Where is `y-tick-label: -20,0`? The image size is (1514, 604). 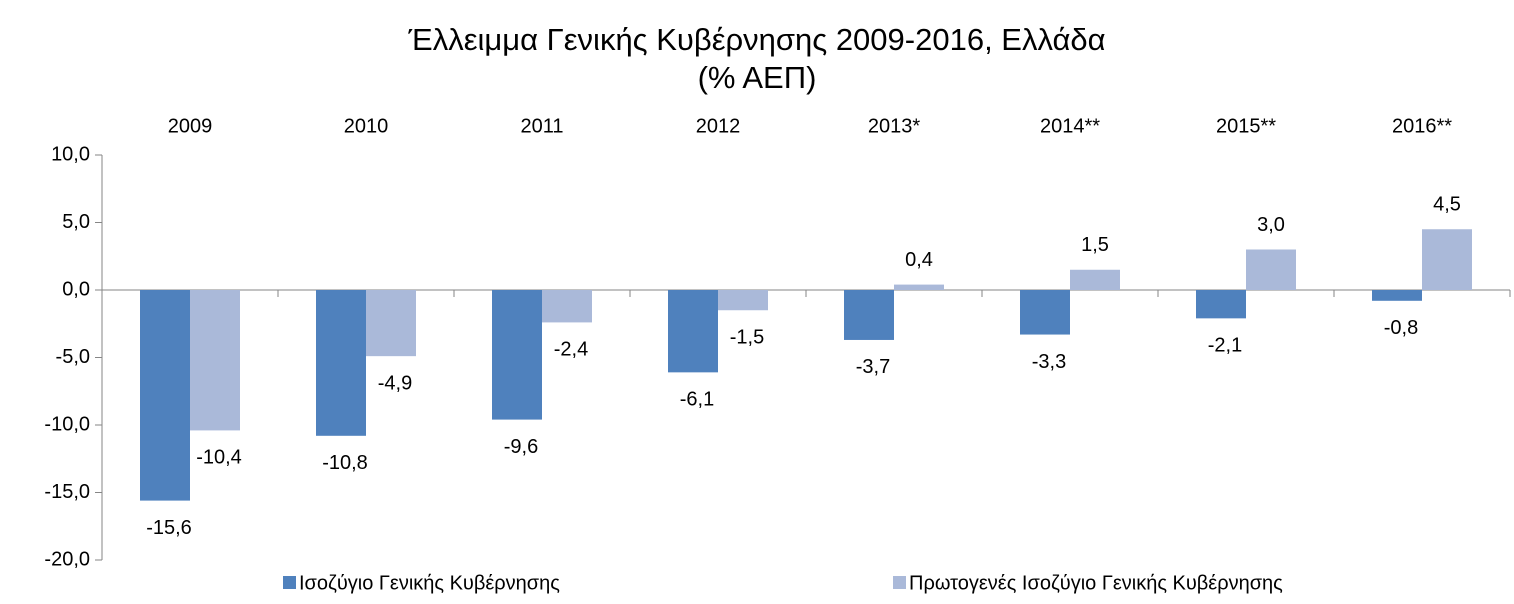
y-tick-label: -20,0 is located at coordinates (67, 559).